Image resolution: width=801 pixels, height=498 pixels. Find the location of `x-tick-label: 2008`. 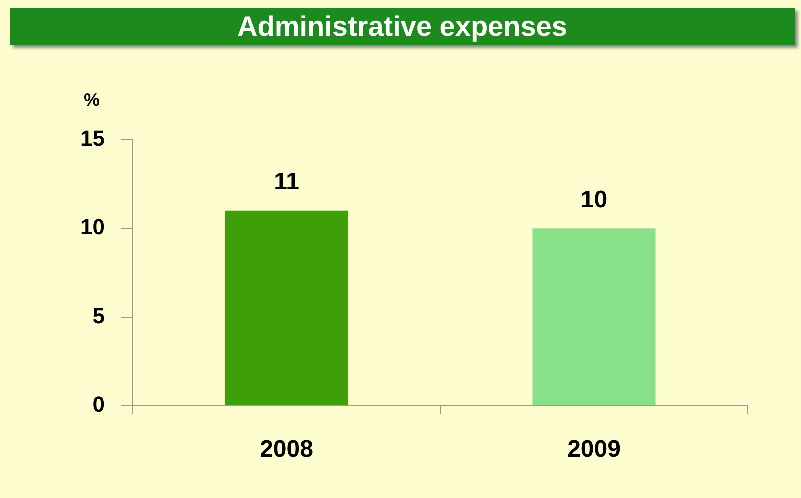

x-tick-label: 2008 is located at coordinates (287, 450).